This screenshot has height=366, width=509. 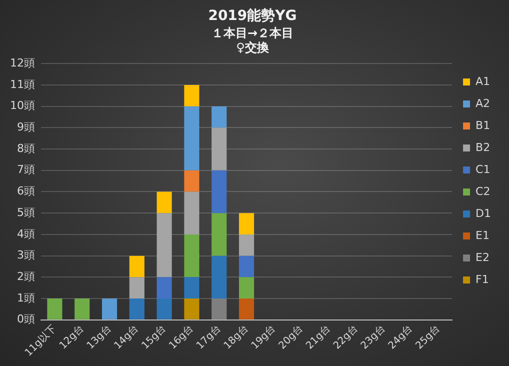 What do you see at coordinates (483, 213) in the screenshot?
I see `legend-label: D1` at bounding box center [483, 213].